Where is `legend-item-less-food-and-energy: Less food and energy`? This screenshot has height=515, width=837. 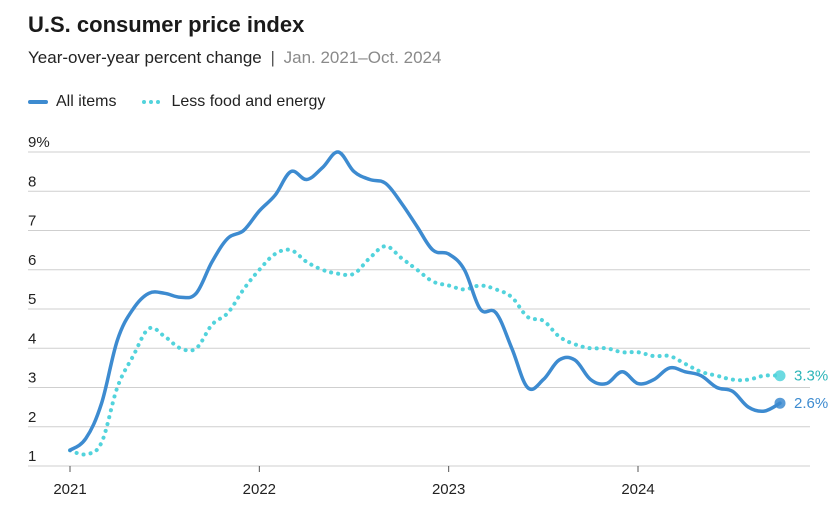 legend-item-less-food-and-energy: Less food and energy is located at coordinates (233, 102).